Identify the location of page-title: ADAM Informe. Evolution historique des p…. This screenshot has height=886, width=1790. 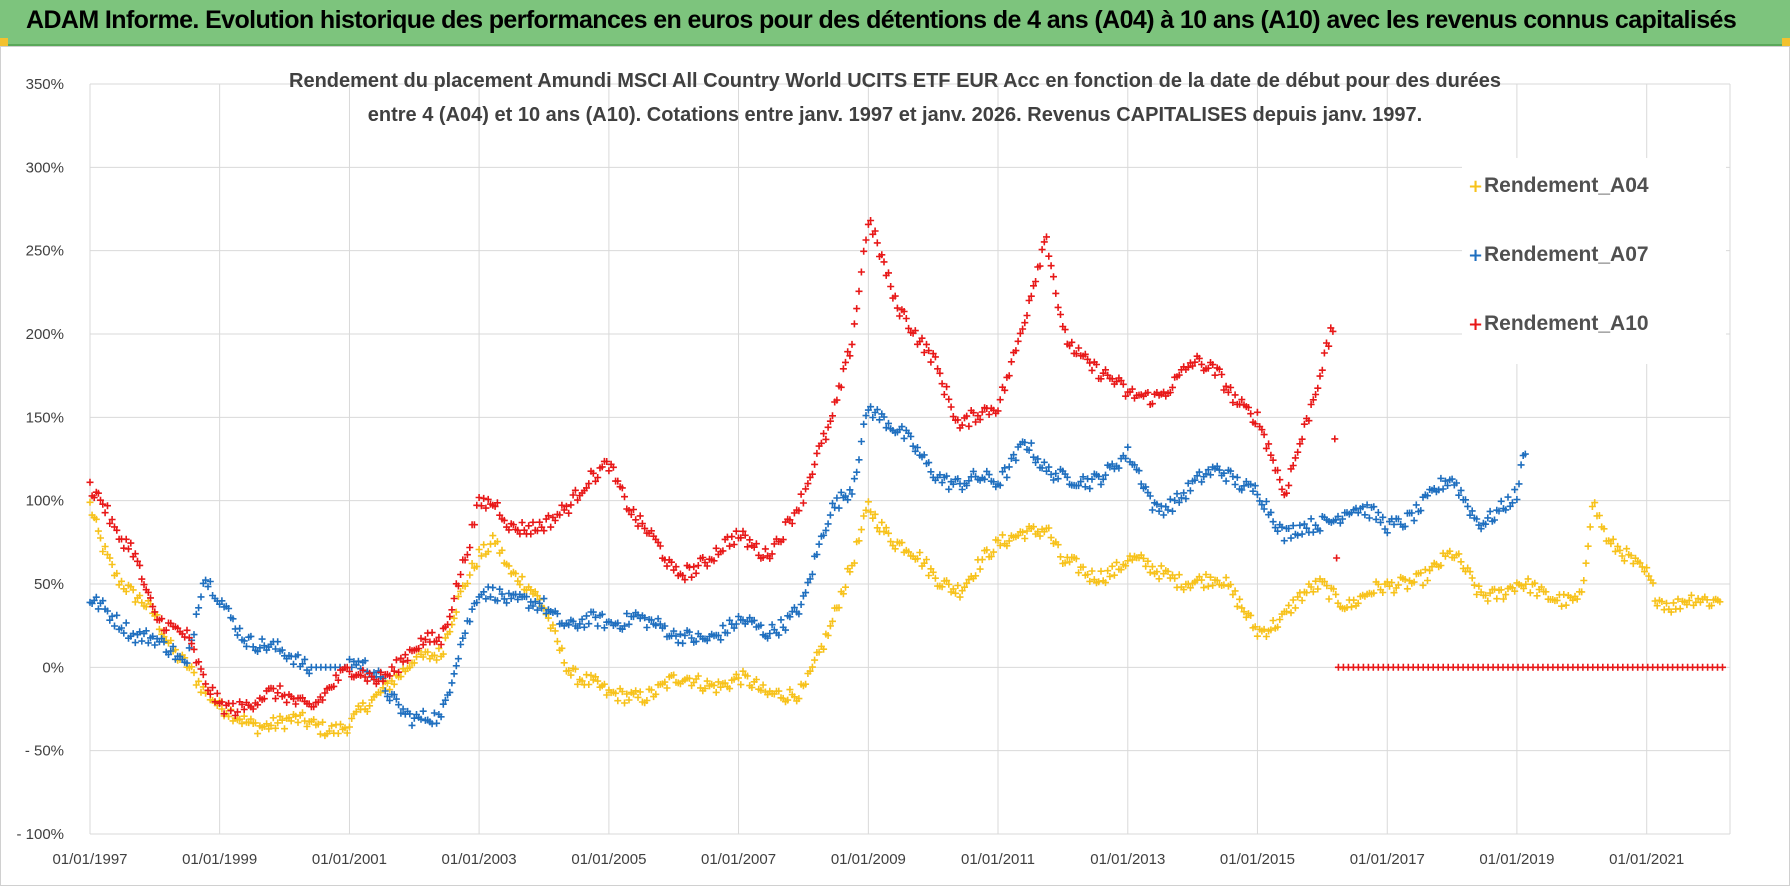
(881, 20).